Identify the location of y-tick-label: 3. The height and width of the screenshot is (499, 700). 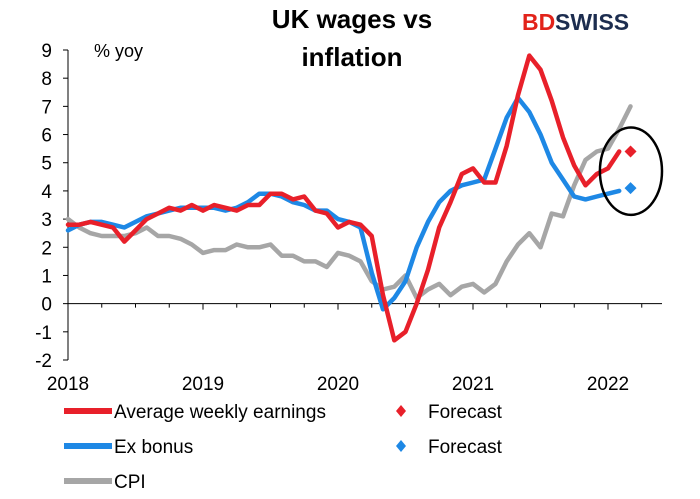
(46, 220).